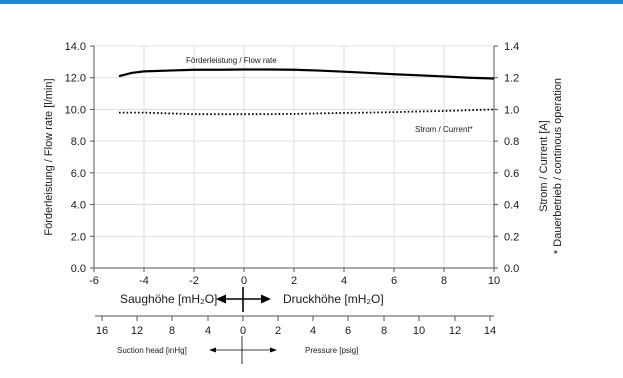 The height and width of the screenshot is (378, 623). Describe the element at coordinates (273, 350) in the screenshot. I see `bottom-right-arrow-icon` at that location.